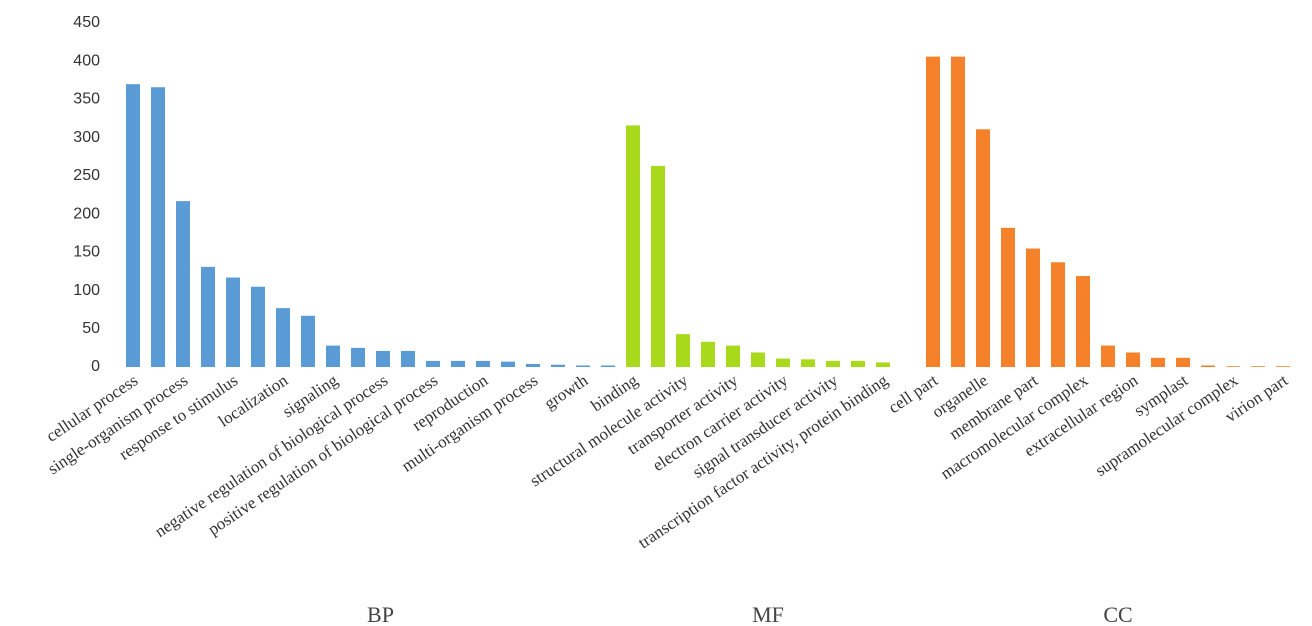 This screenshot has height=626, width=1312. What do you see at coordinates (1117, 614) in the screenshot?
I see `group-label: CC` at bounding box center [1117, 614].